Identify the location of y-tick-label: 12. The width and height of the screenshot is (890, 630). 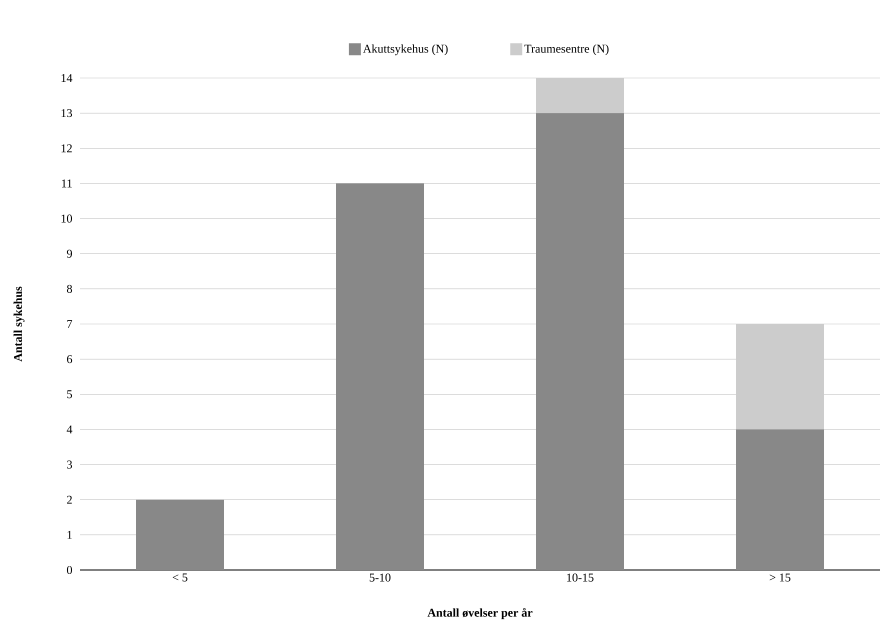
(67, 148).